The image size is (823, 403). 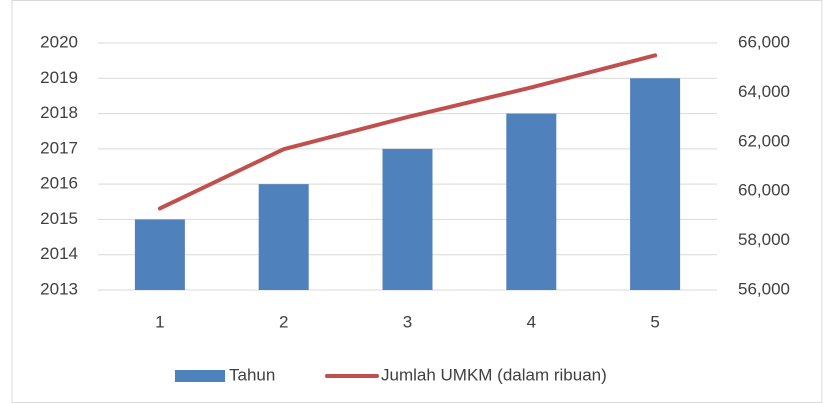 I want to click on y-tick-label: 2020, so click(x=59, y=41).